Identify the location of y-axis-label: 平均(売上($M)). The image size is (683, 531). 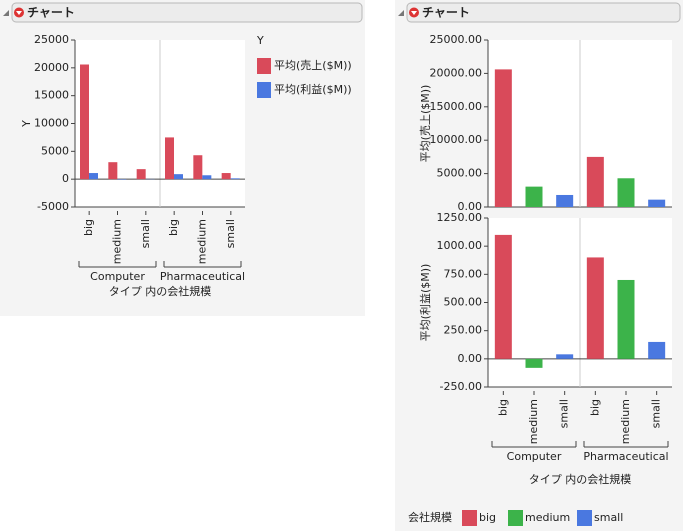
(425, 124).